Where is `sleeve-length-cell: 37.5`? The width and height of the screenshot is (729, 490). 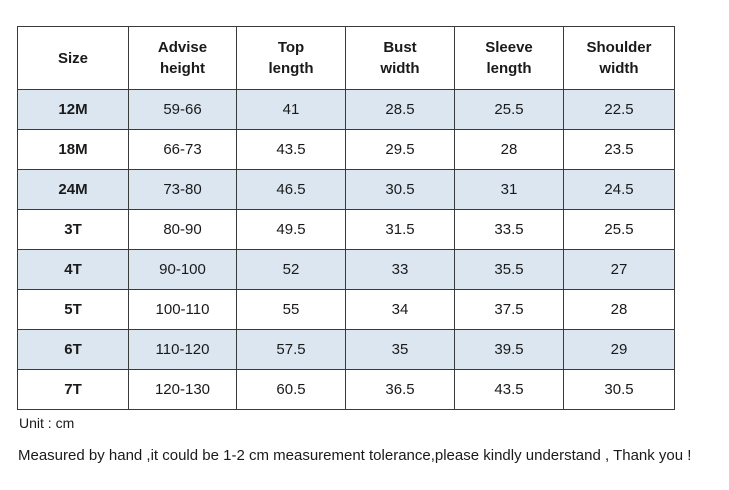
sleeve-length-cell: 37.5 is located at coordinates (509, 309).